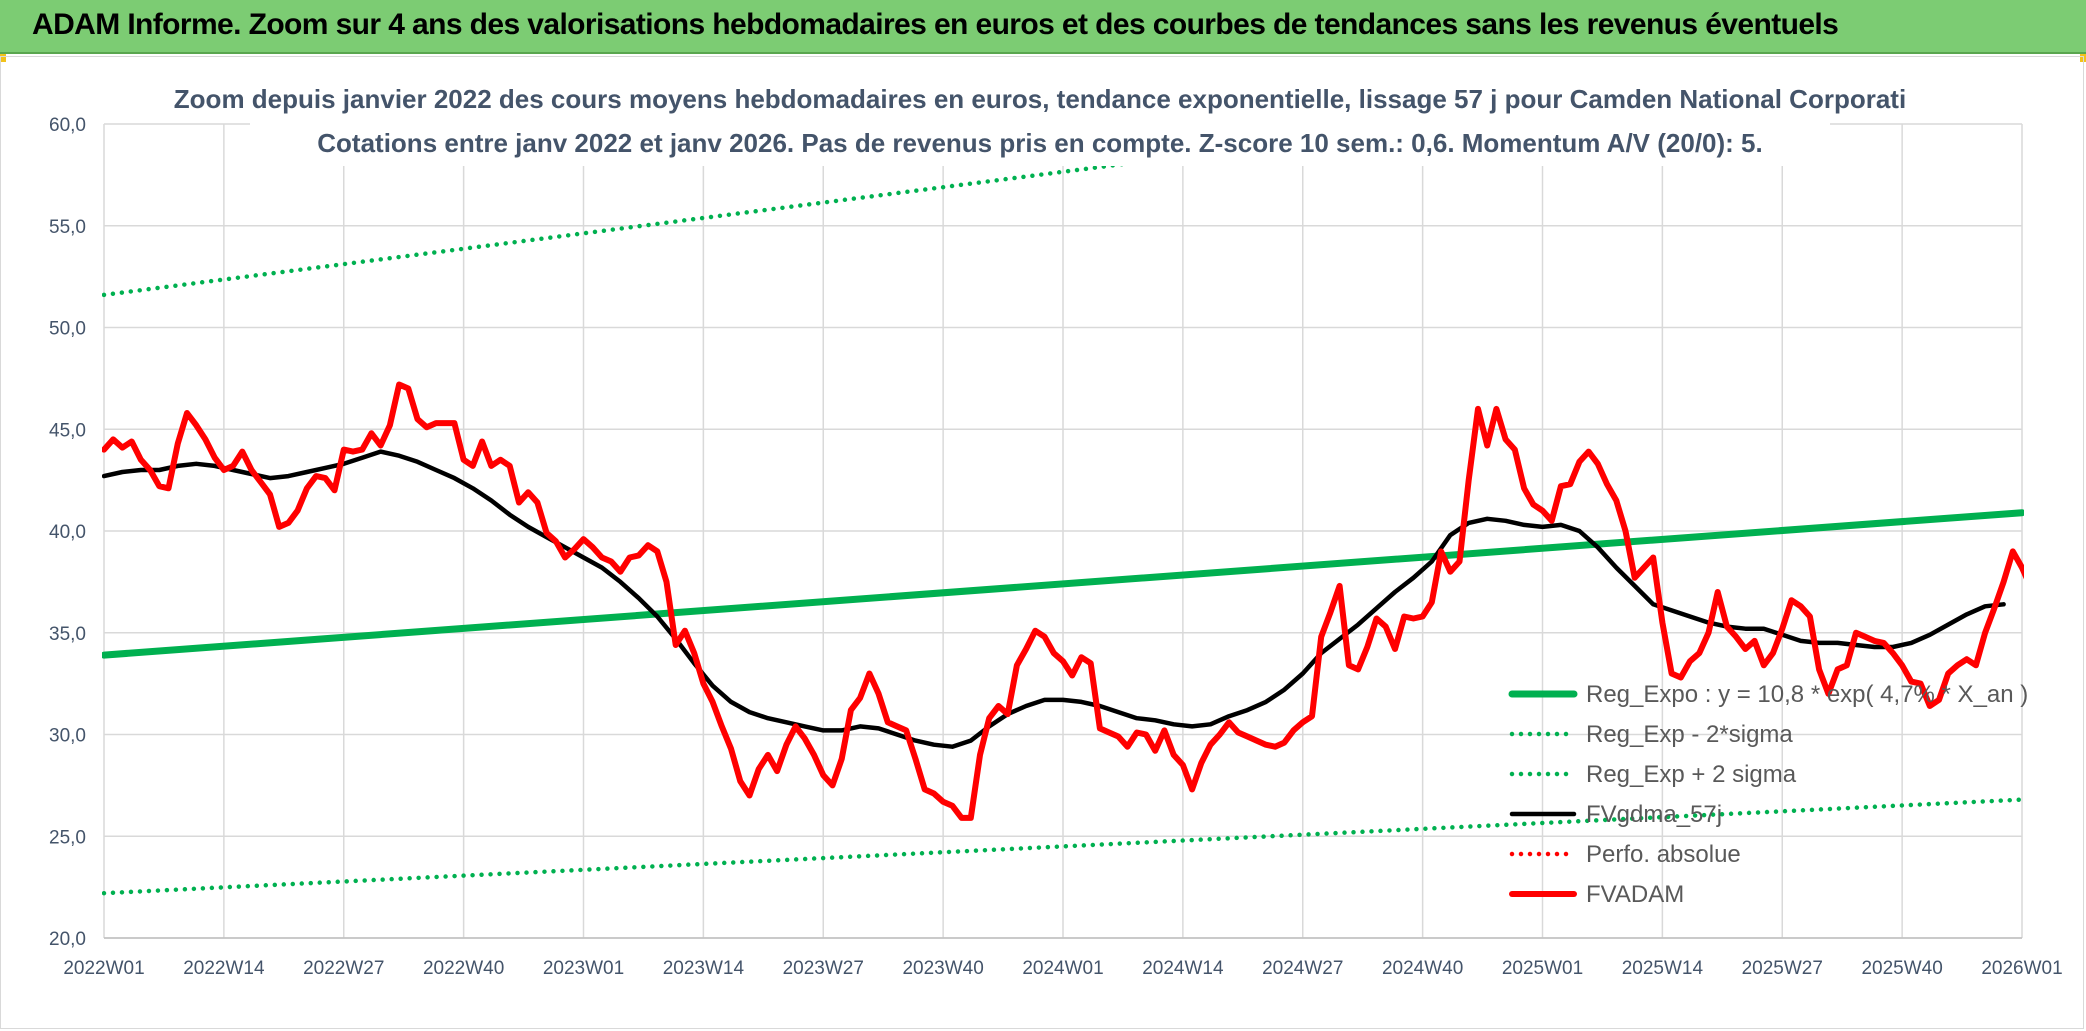 This screenshot has width=2086, height=1031. Describe the element at coordinates (67, 329) in the screenshot. I see `y-tick-label: 50,0` at that location.